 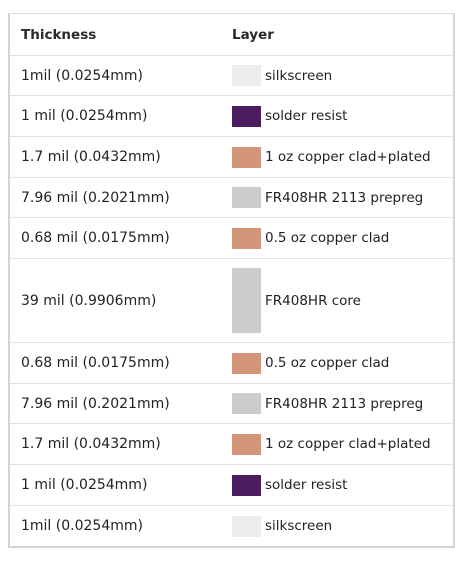 I want to click on thickness-column-header: Thickness, so click(x=59, y=34).